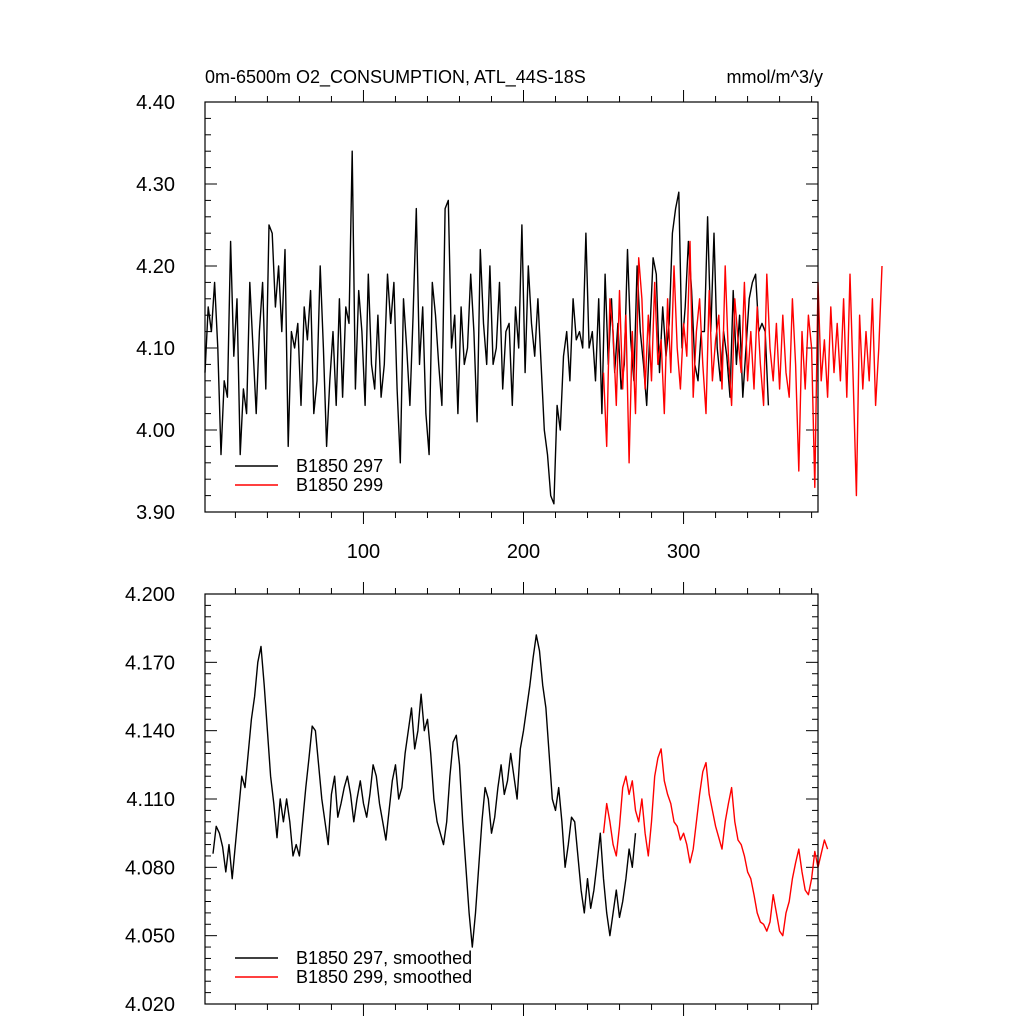 The width and height of the screenshot is (1024, 1024). I want to click on y-tick-label: 4.20, so click(155, 267).